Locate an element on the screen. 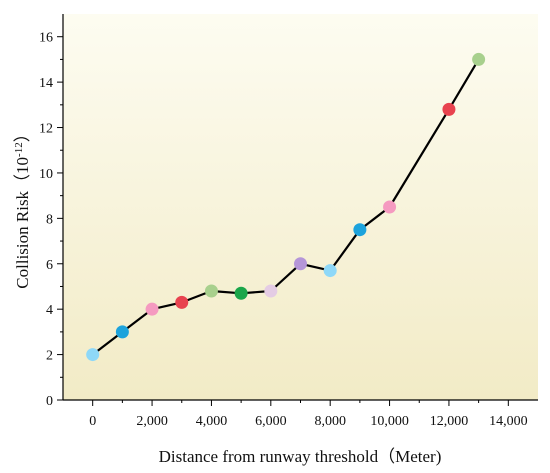  x-tick-label: 10,000 is located at coordinates (389, 421).